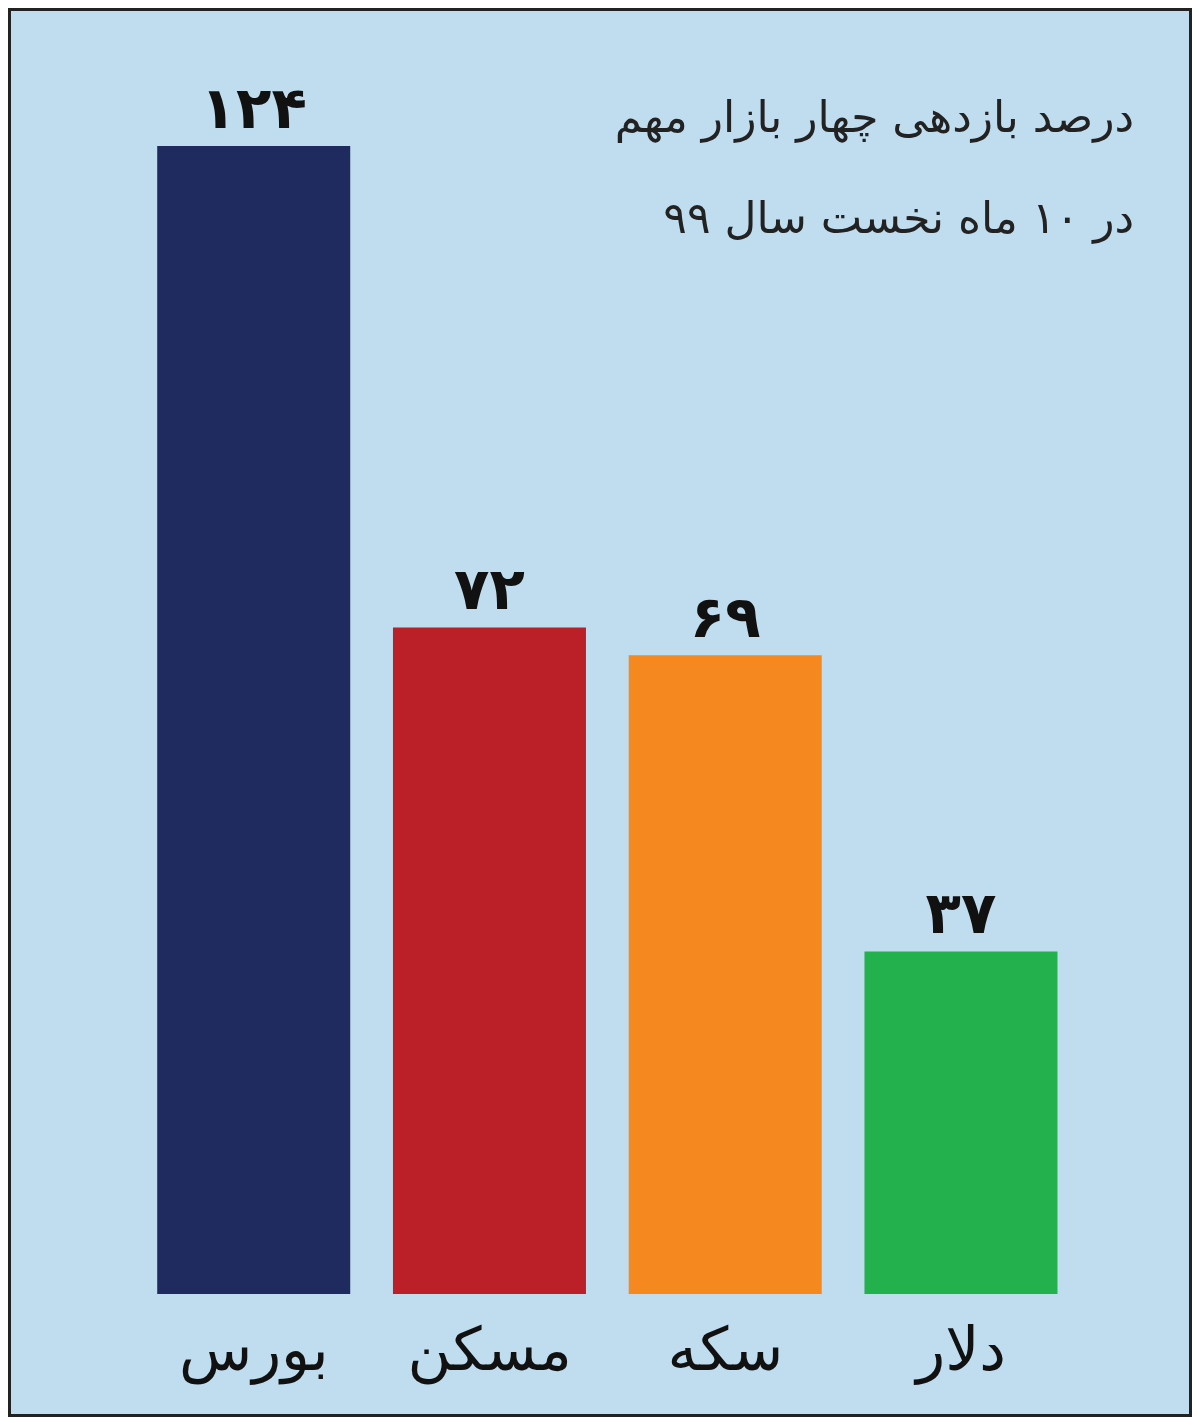  I want to click on x-tick-label: سکه, so click(725, 1348).